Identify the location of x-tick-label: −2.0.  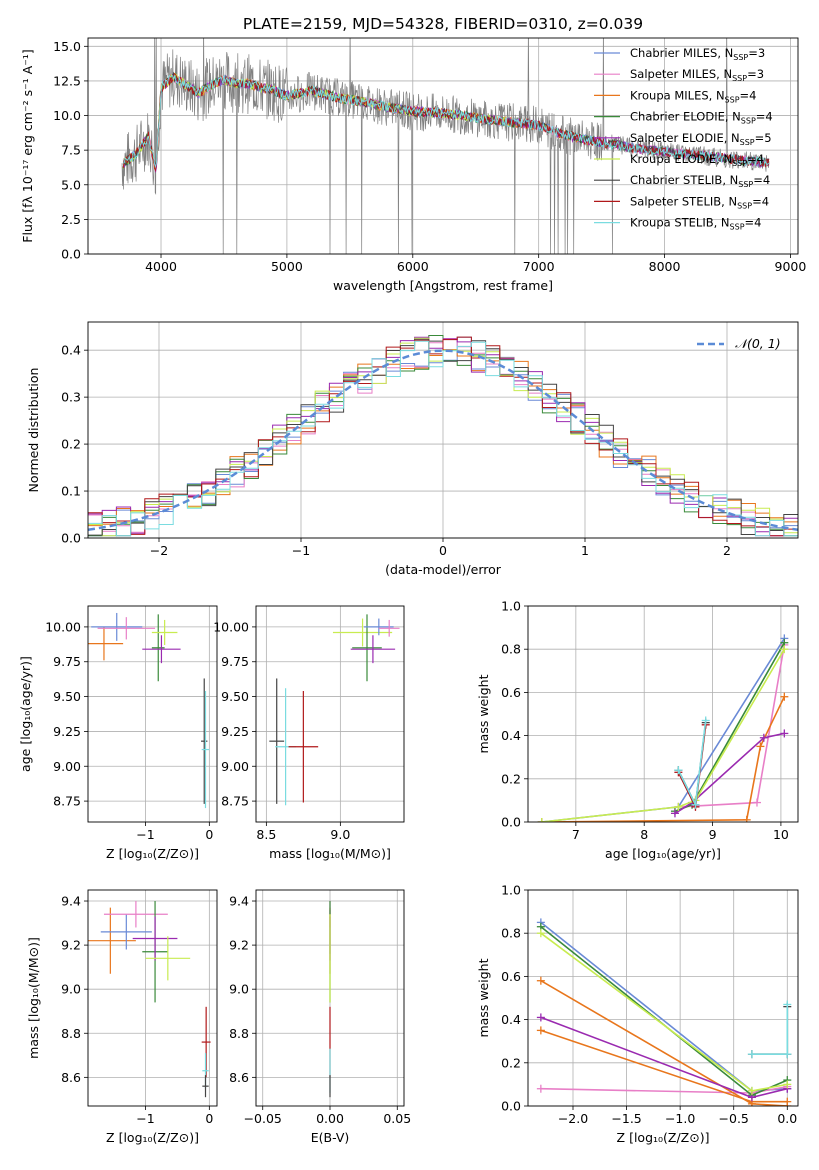
(573, 1118).